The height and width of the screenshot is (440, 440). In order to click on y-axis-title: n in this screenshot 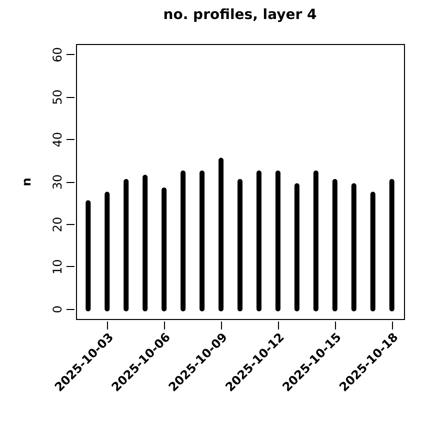, I will do `click(27, 182)`.